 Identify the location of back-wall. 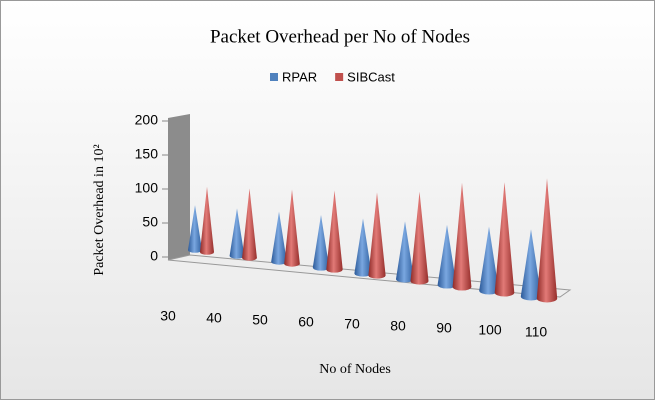
(179, 187).